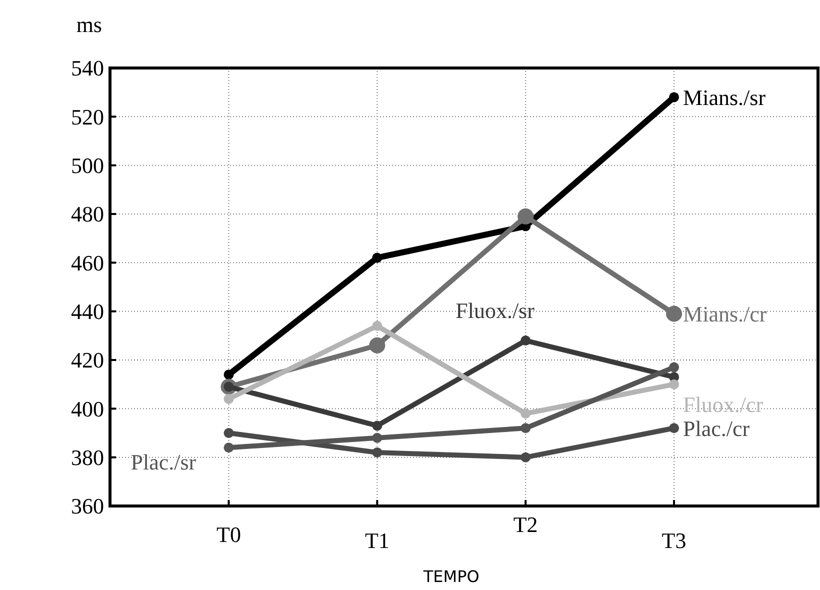 This screenshot has width=820, height=590. I want to click on y-tick-label: 440, so click(87, 311).